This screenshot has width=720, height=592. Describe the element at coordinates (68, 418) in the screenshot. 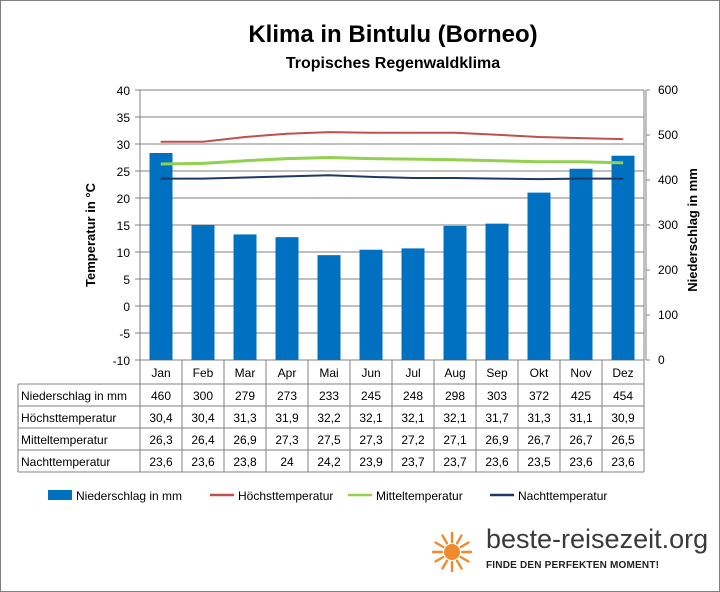

I see `table-row-header: Höchsttemperatur` at that location.